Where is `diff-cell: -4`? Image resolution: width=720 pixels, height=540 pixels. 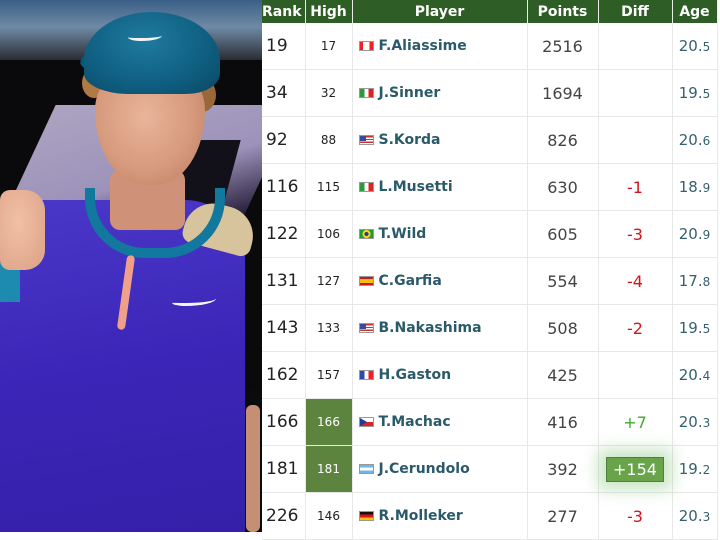
diff-cell: -4 is located at coordinates (635, 281).